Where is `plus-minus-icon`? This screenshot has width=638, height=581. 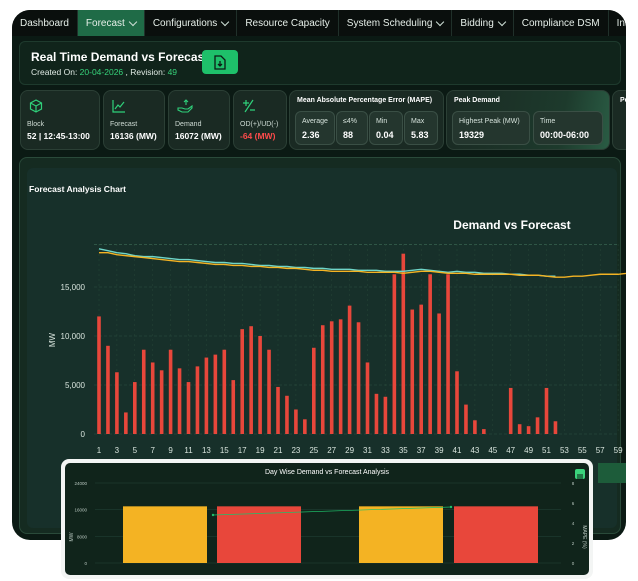
plus-minus-icon is located at coordinates (249, 106).